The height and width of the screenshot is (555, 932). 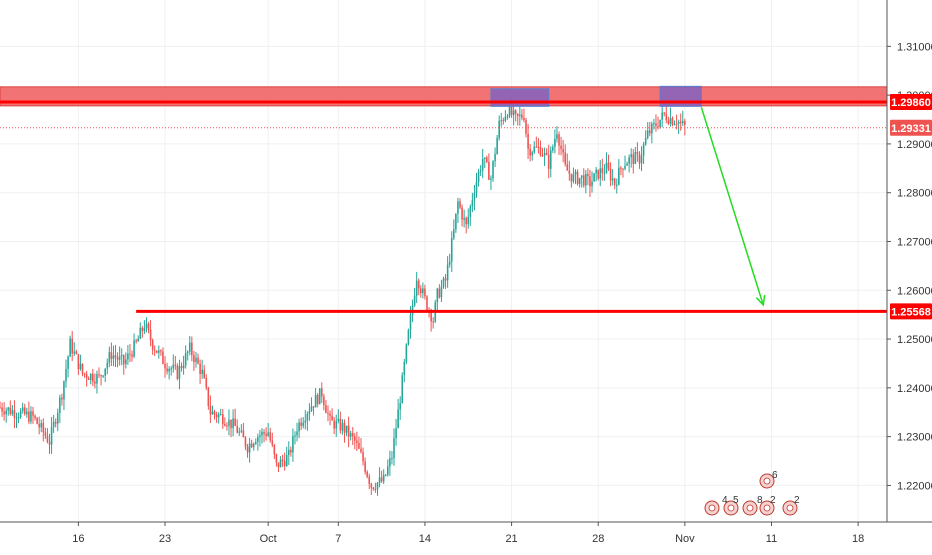 I want to click on event-count: 5, so click(x=736, y=500).